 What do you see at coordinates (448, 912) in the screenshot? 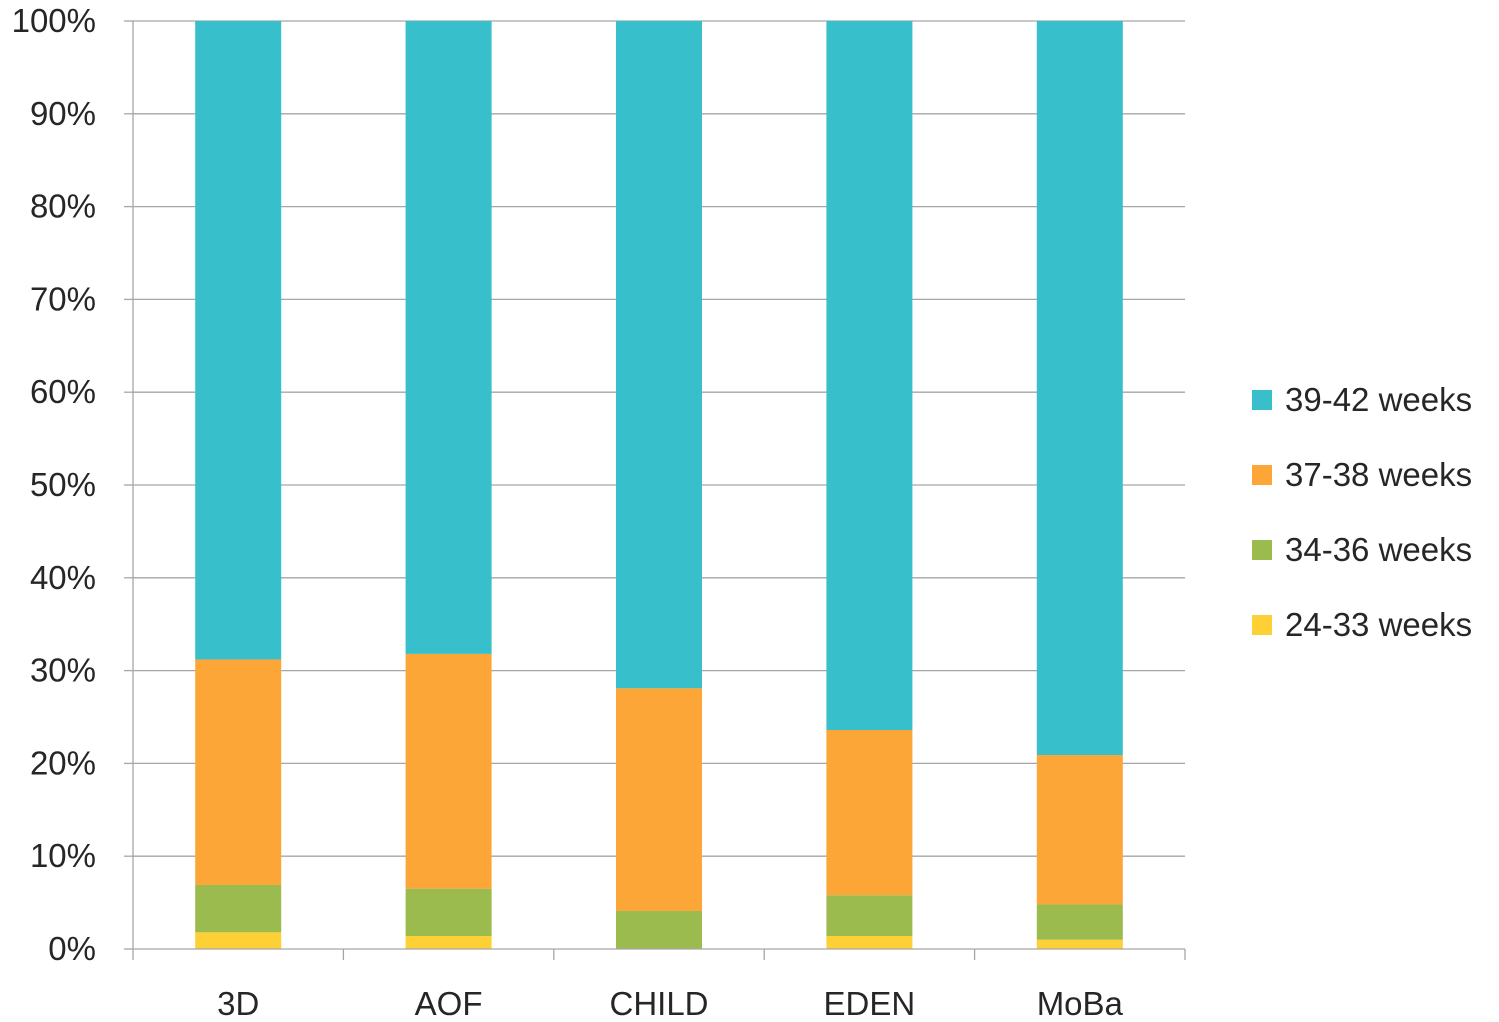
I see `bar-segment-aof-34-36-weeks` at bounding box center [448, 912].